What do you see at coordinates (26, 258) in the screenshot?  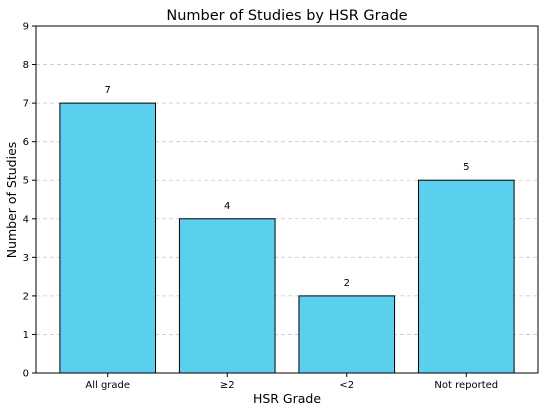 I see `y-tick-label: 3` at bounding box center [26, 258].